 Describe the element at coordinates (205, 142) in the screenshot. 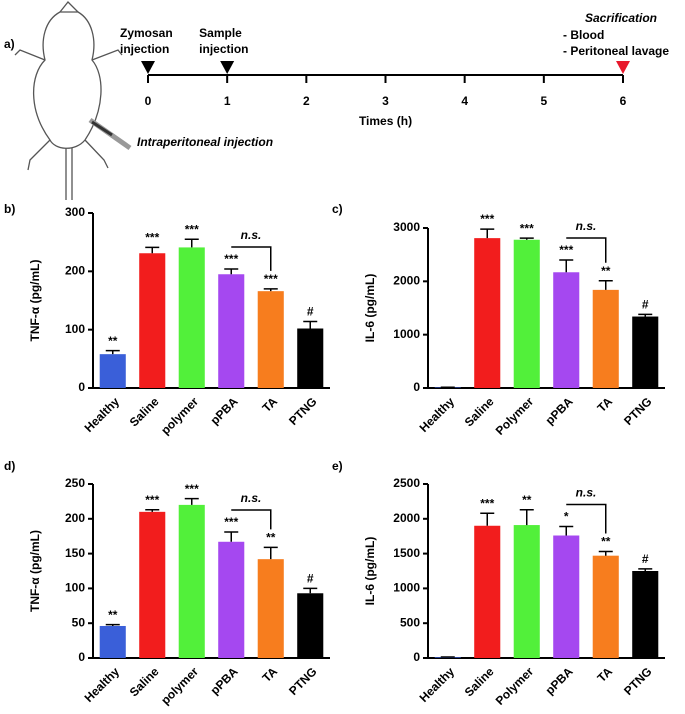

I see `annotation: Intraperitoneal injection` at that location.